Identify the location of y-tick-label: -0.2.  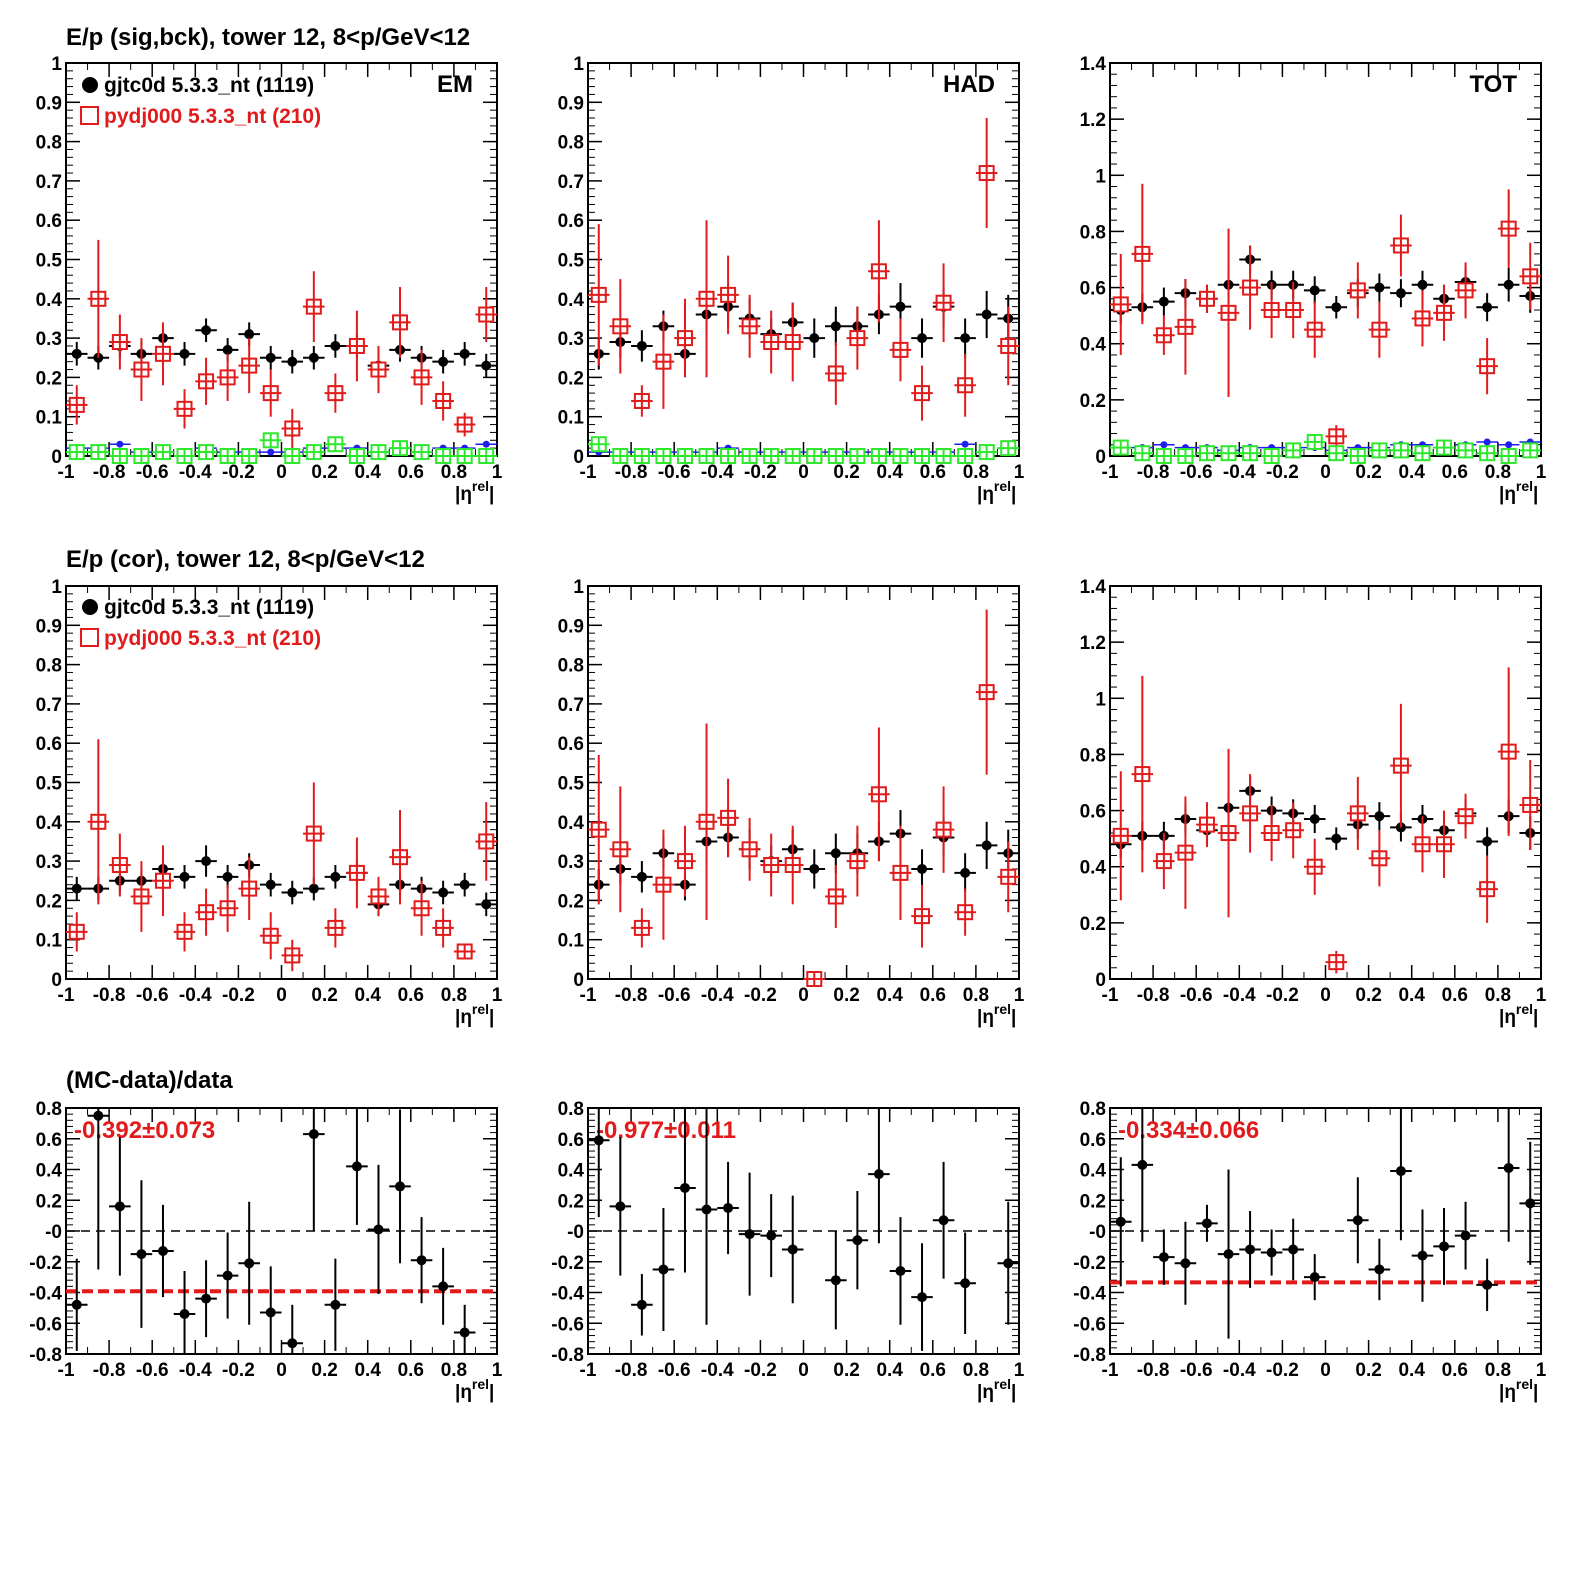
(45, 1263).